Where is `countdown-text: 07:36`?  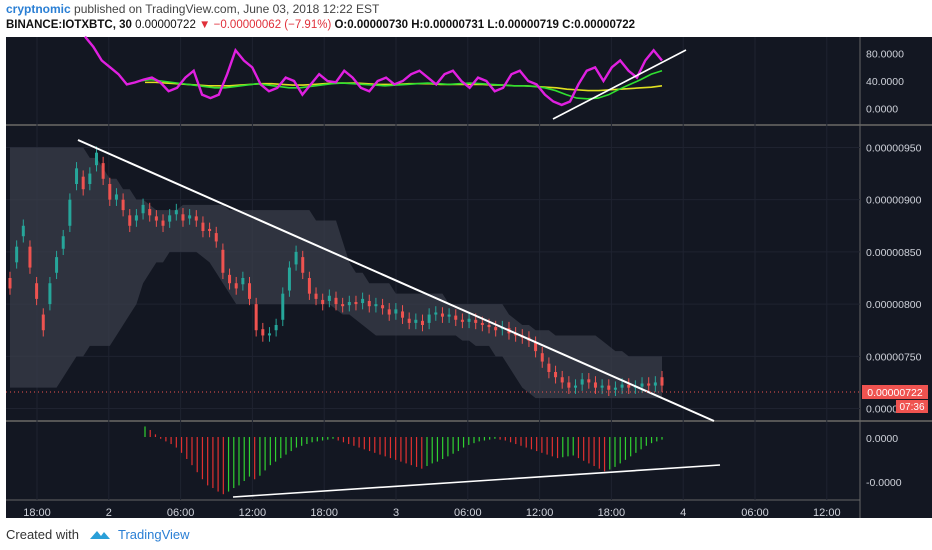 countdown-text: 07:36 is located at coordinates (911, 407).